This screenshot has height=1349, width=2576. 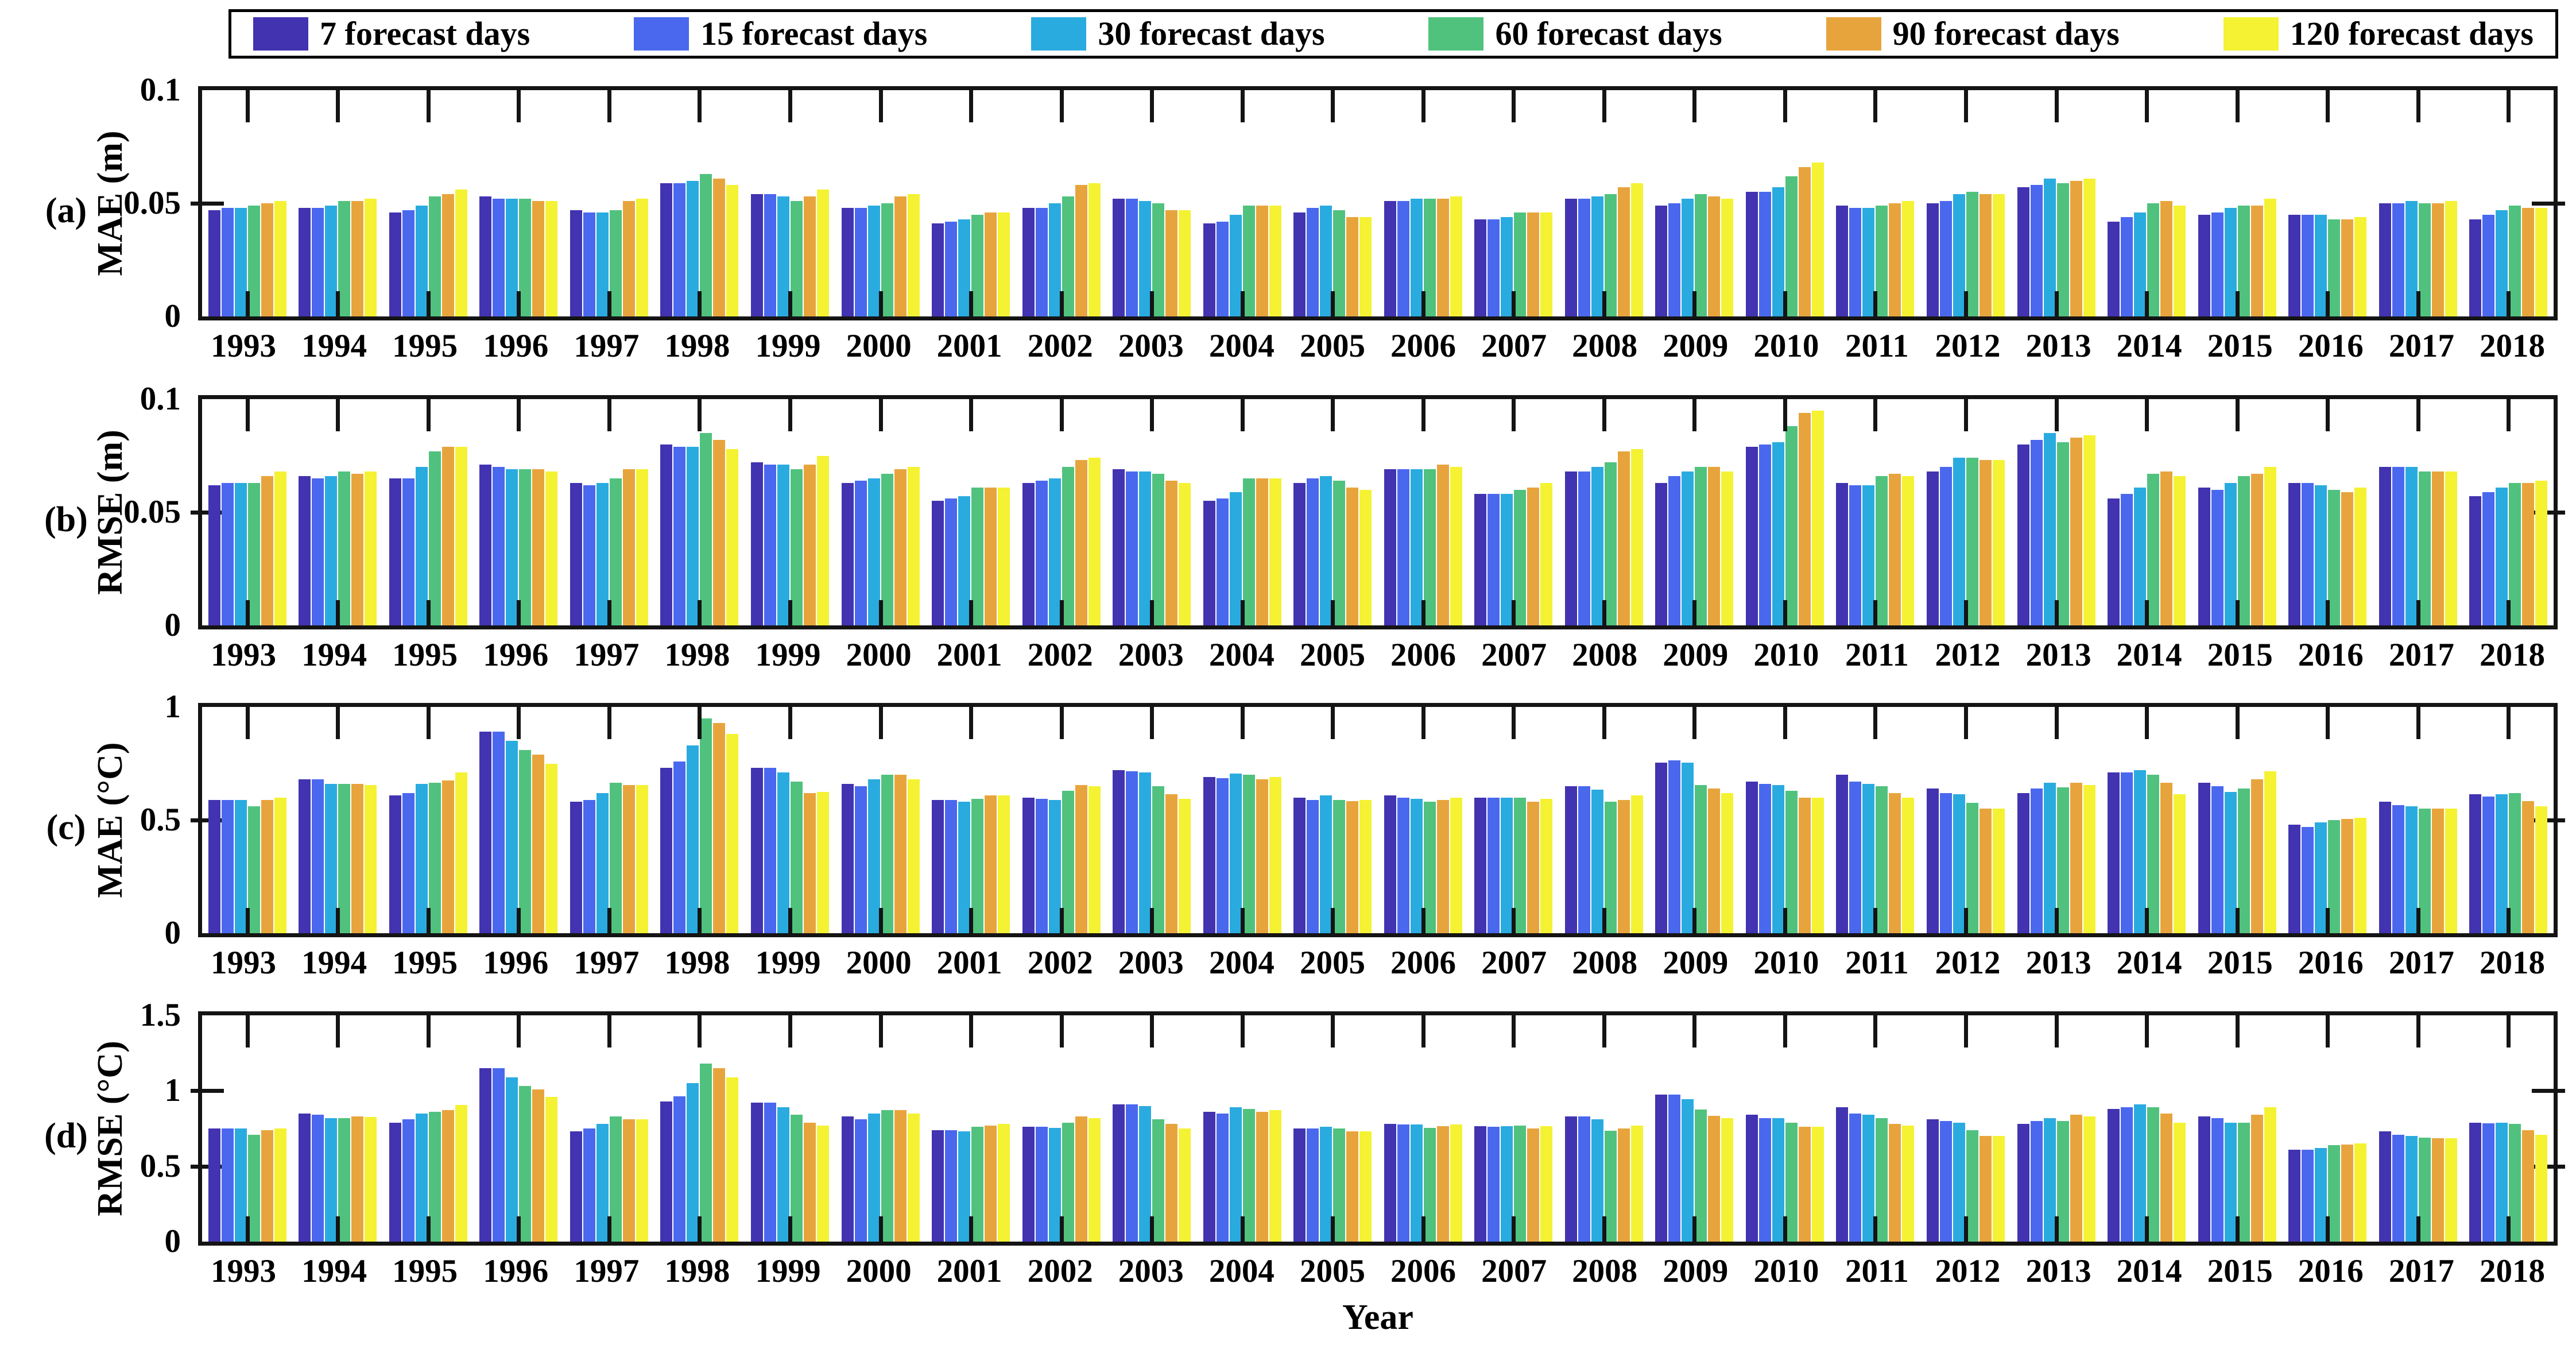 What do you see at coordinates (2331, 1271) in the screenshot?
I see `x-tick-label-2016: 2016` at bounding box center [2331, 1271].